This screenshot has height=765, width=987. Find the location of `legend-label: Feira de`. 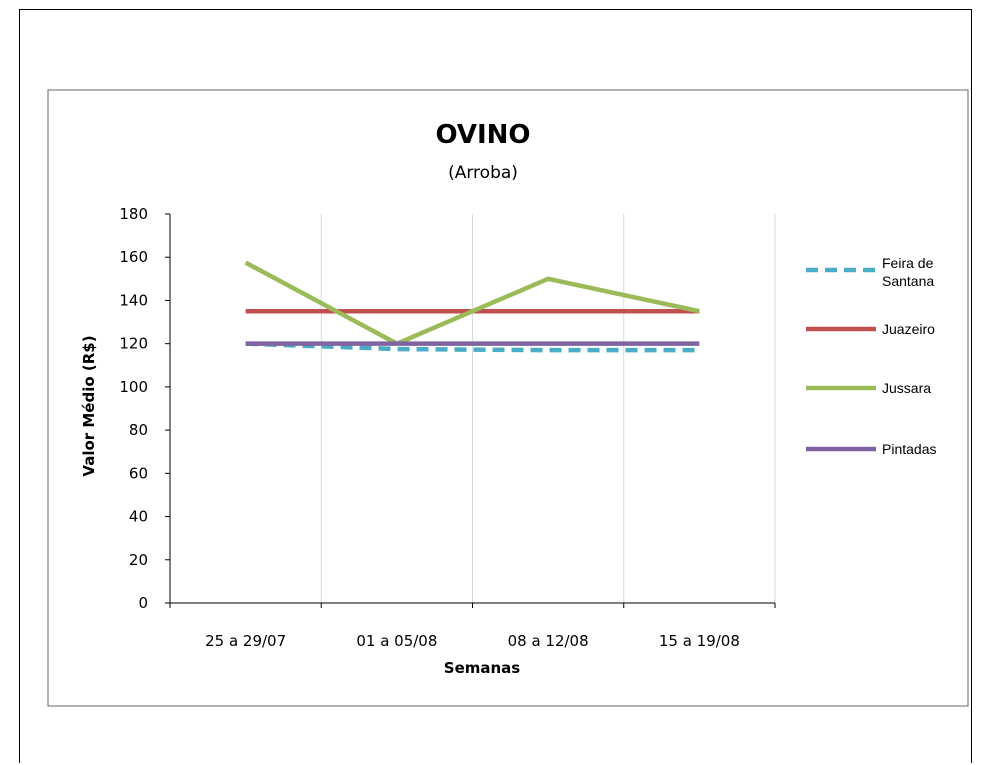

legend-label: Feira de is located at coordinates (908, 263).